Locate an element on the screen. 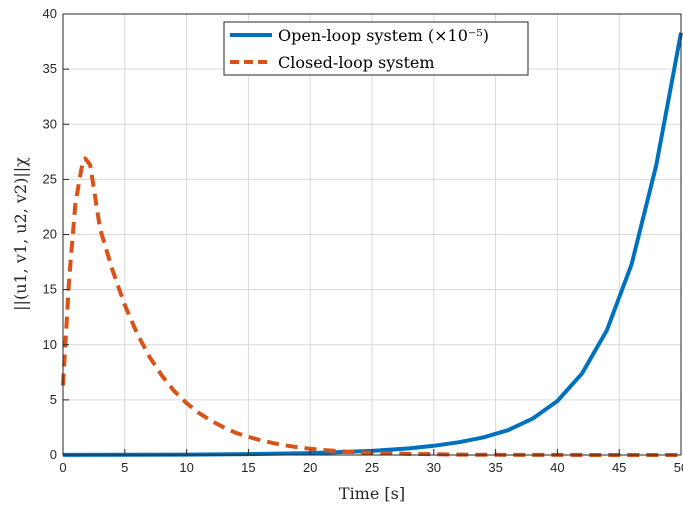  x-axis-label: Time [s] is located at coordinates (372, 493).